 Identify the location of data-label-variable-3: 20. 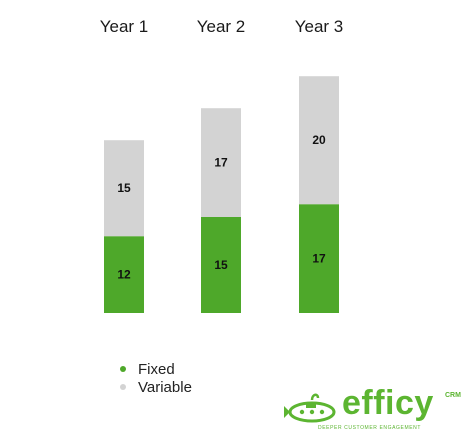
(319, 140).